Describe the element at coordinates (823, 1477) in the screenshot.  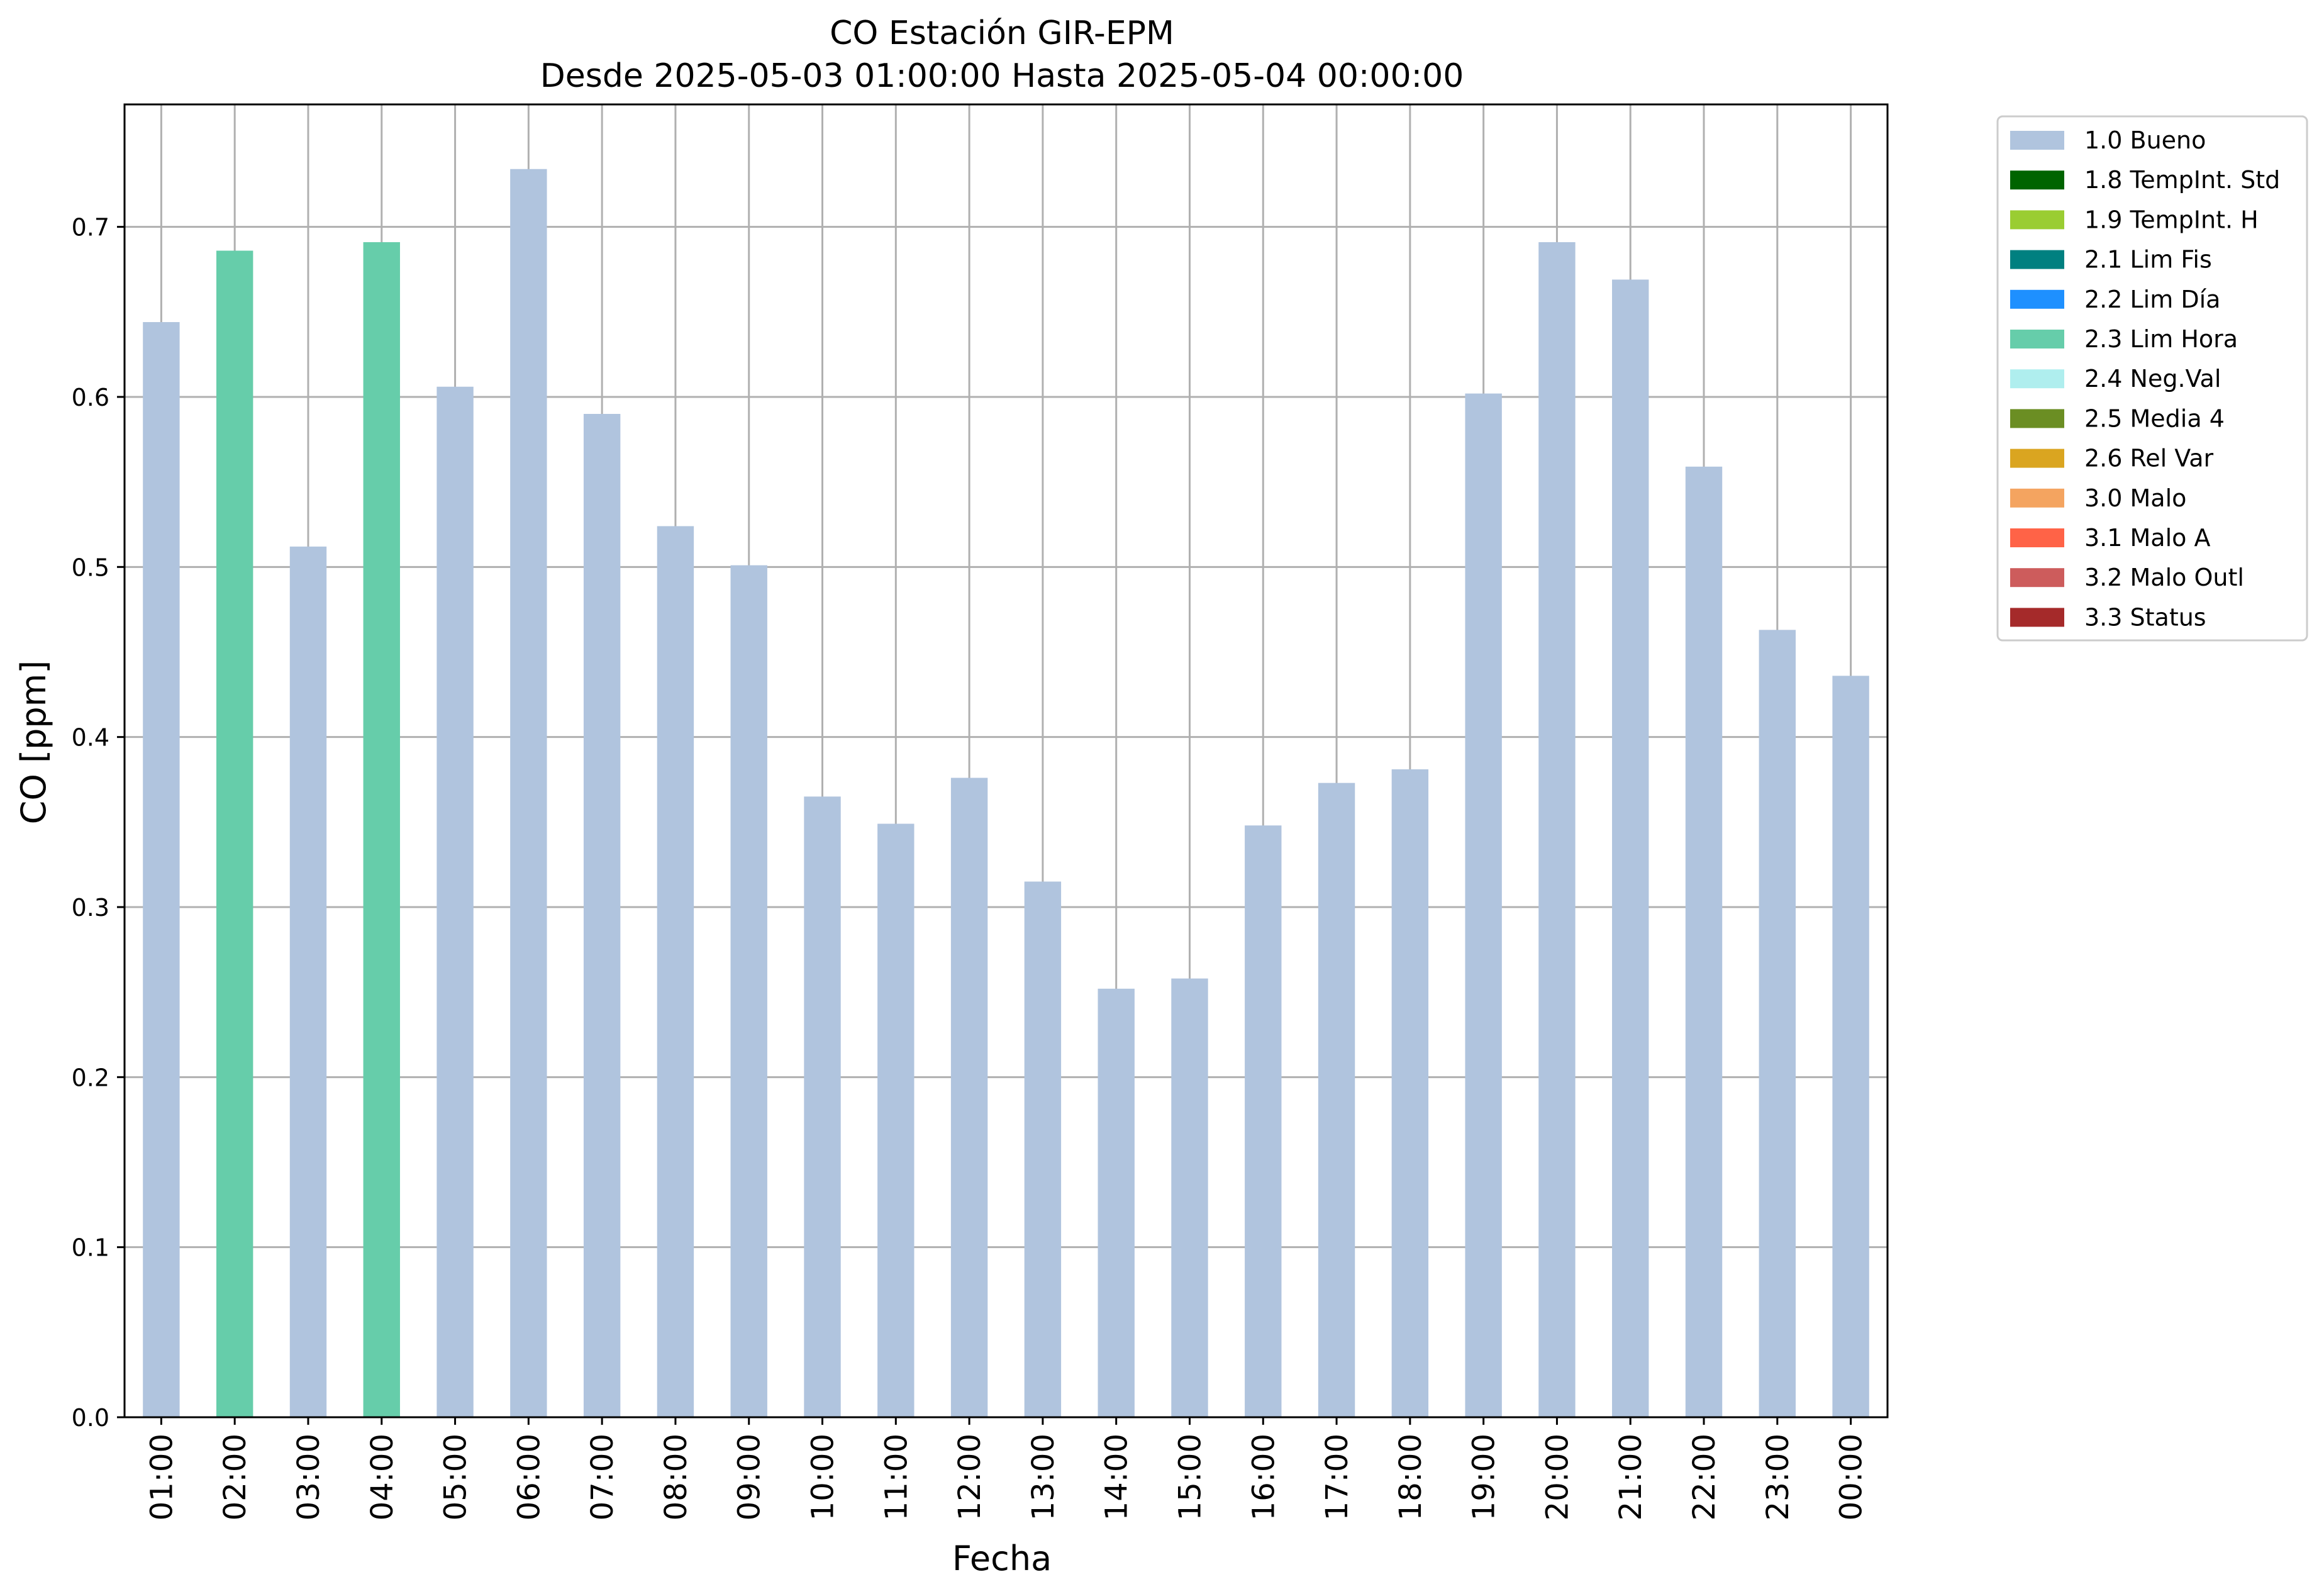
I see `x-tick-label: 10:00` at that location.